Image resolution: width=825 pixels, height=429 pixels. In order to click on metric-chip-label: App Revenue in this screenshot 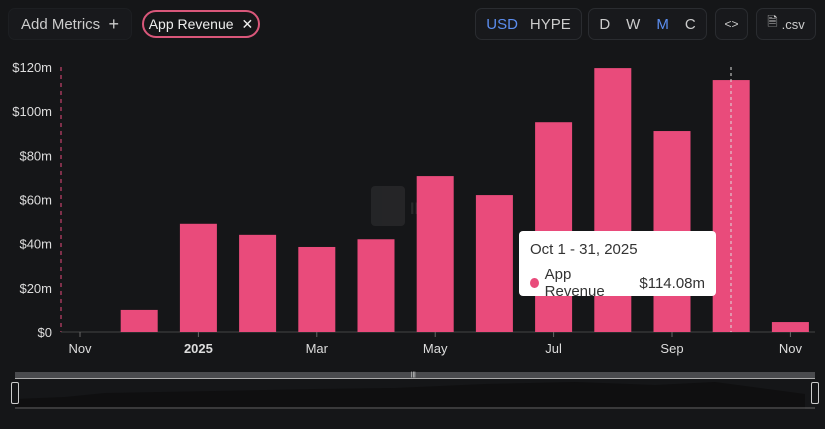, I will do `click(191, 24)`.